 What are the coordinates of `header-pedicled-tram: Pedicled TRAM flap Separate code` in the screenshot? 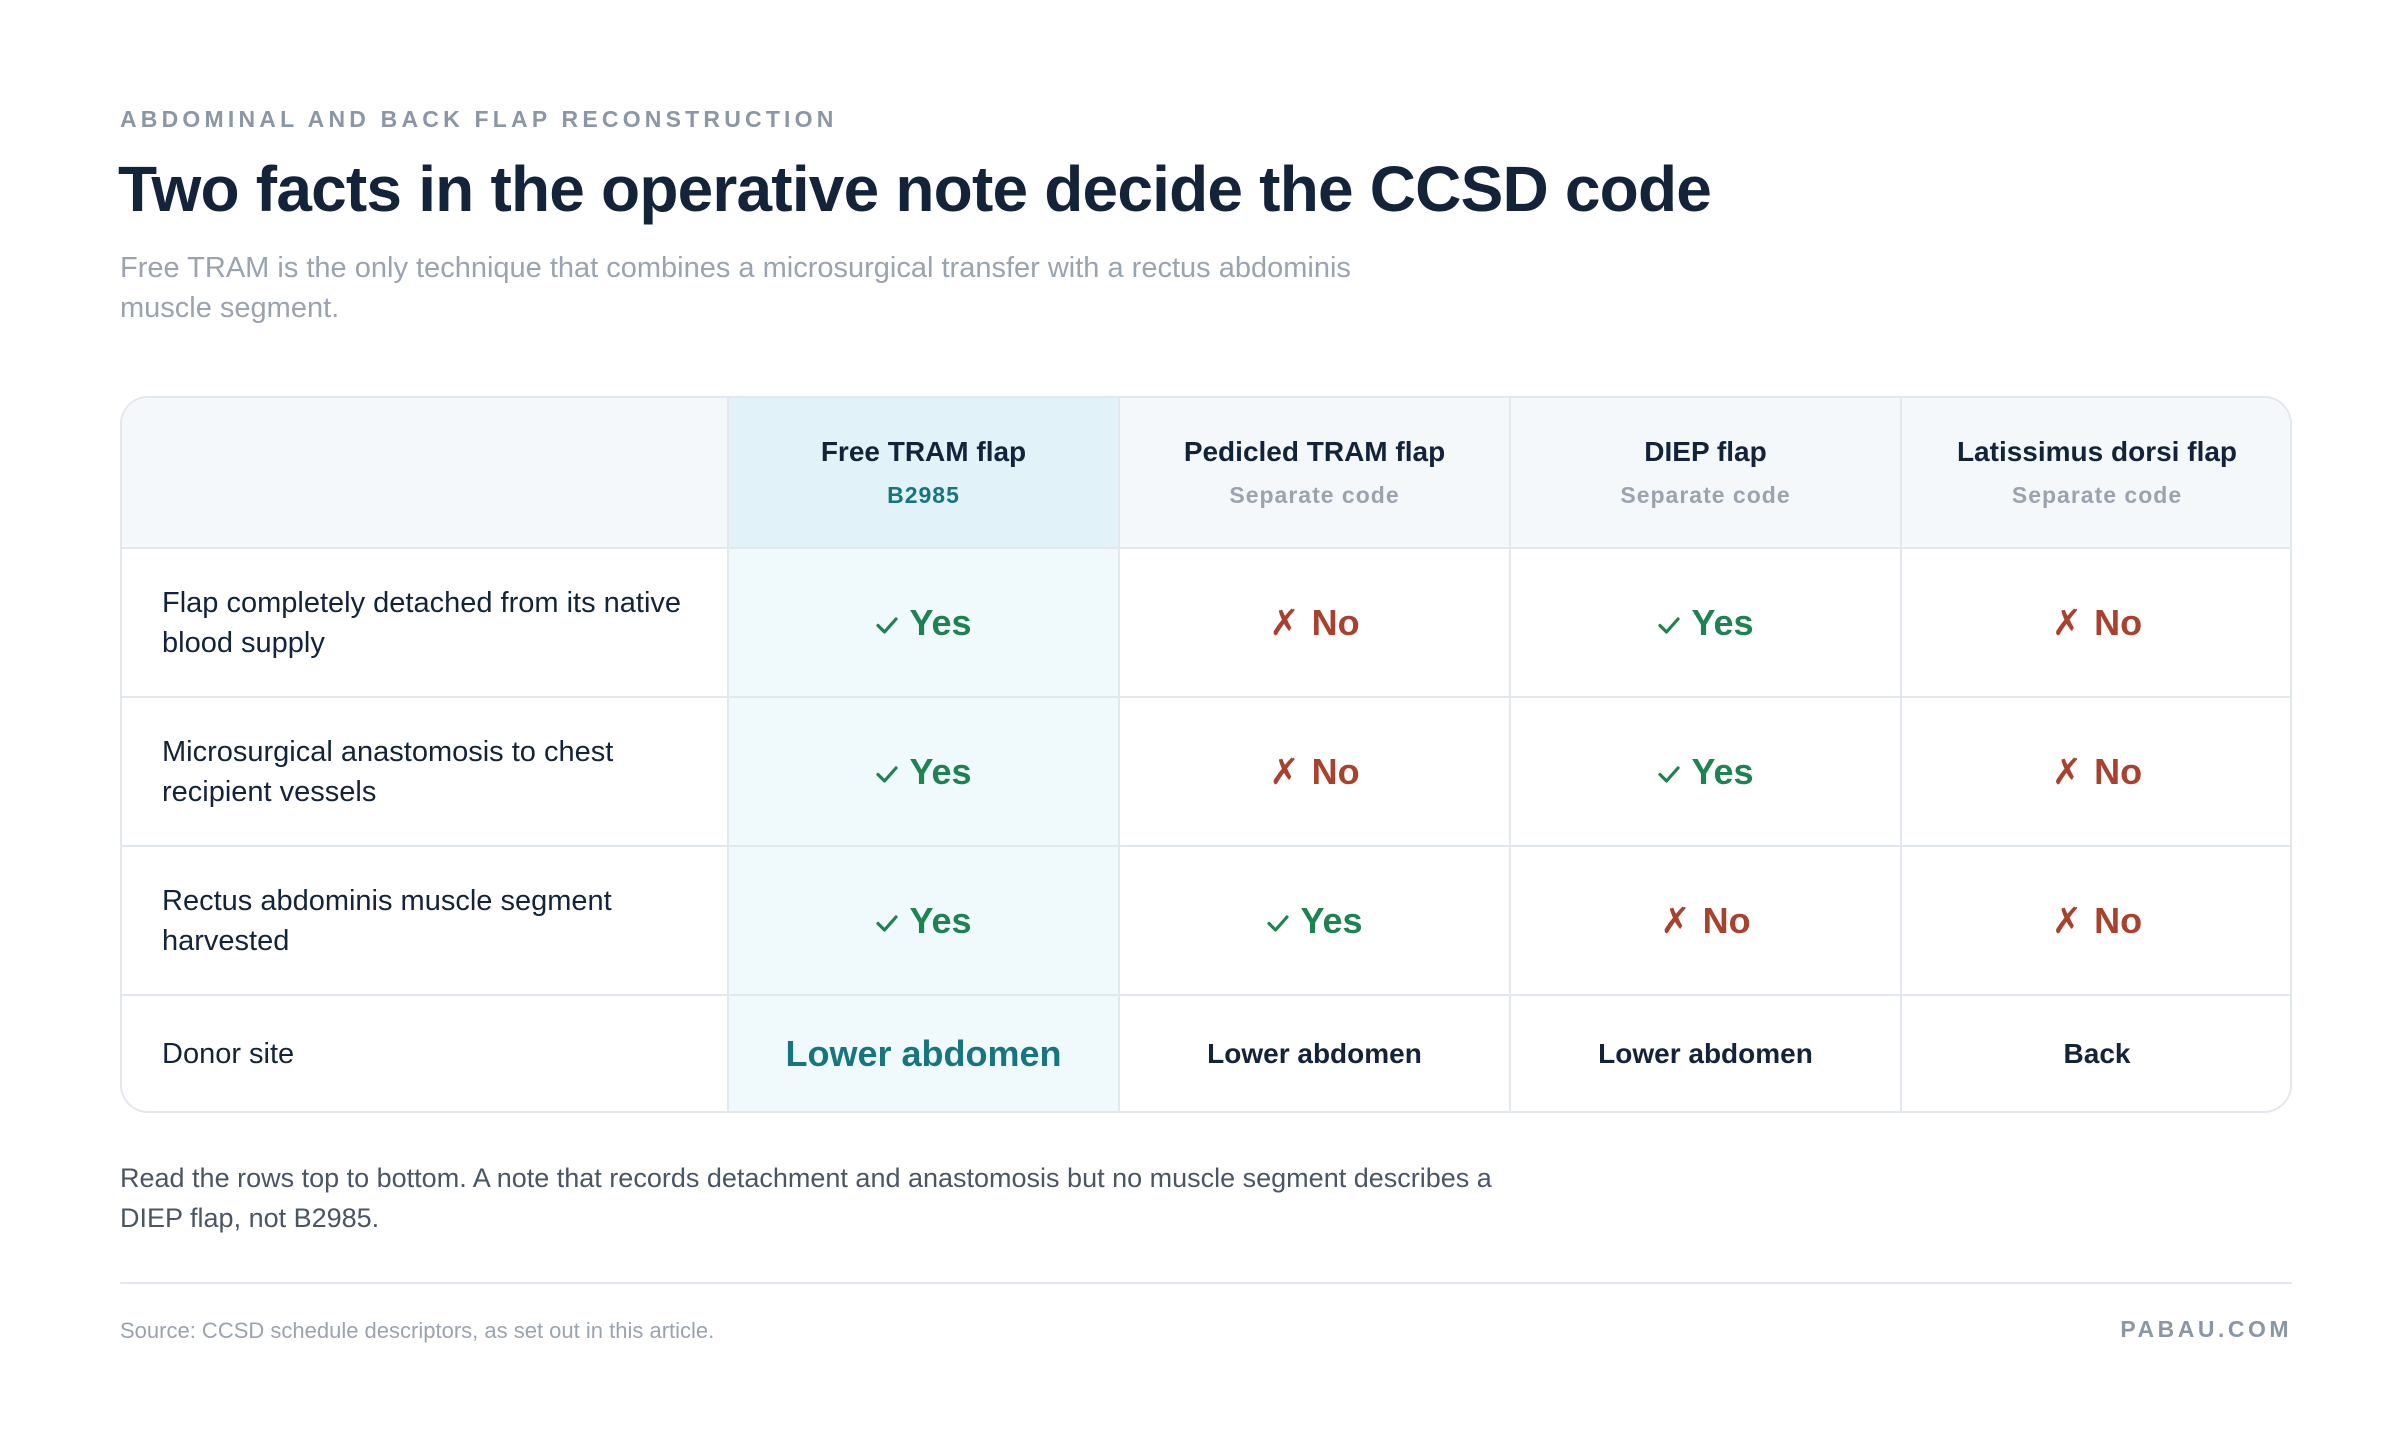 It's located at (1315, 473).